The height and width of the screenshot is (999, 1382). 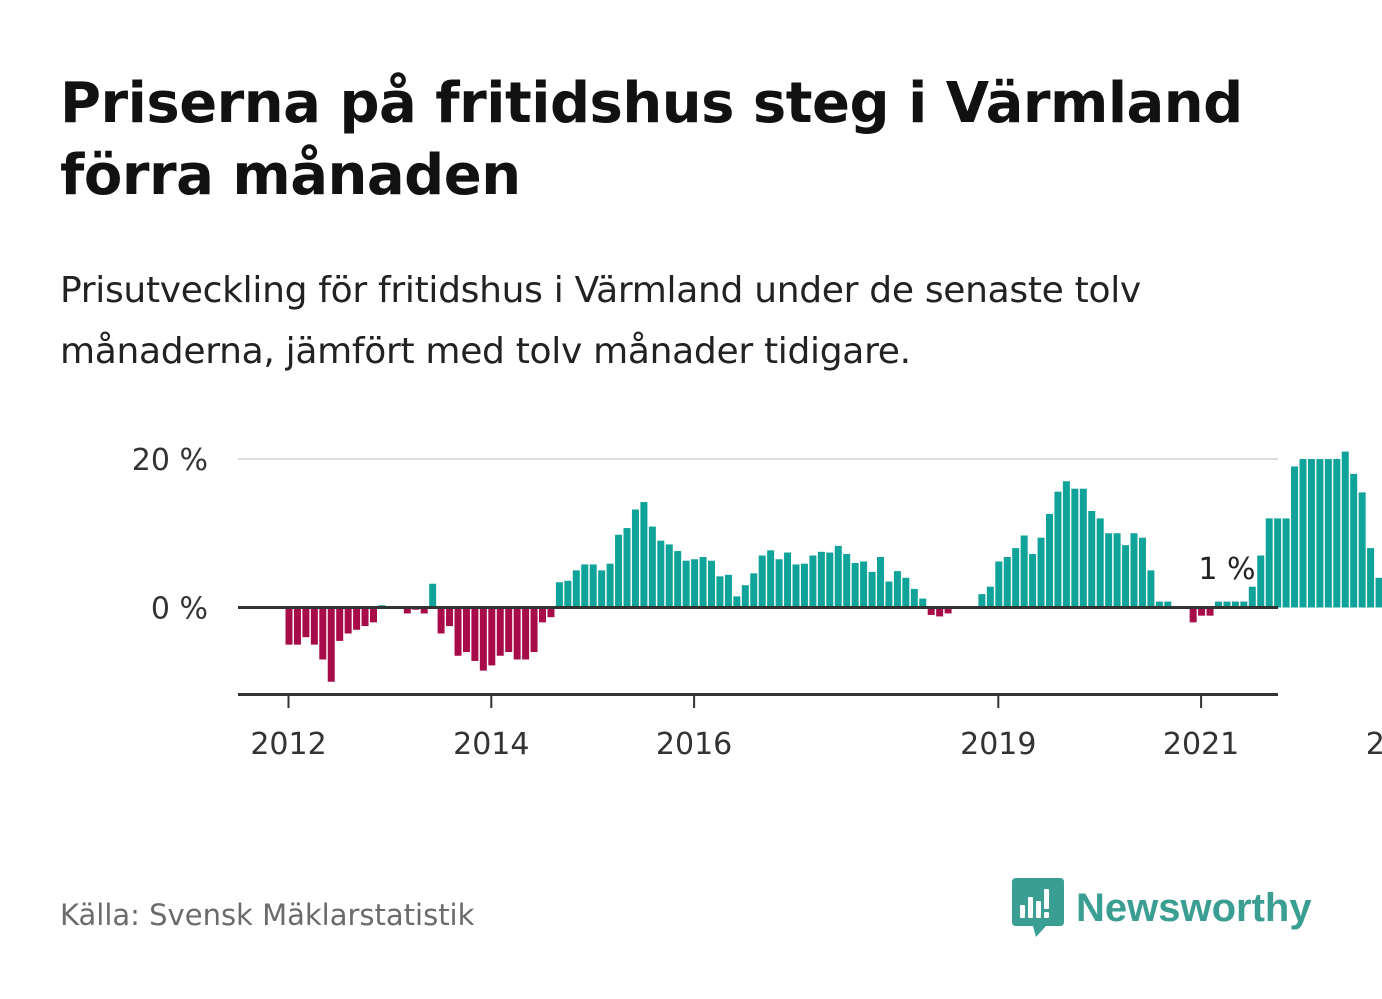 What do you see at coordinates (288, 744) in the screenshot?
I see `x-tick-label: 2012` at bounding box center [288, 744].